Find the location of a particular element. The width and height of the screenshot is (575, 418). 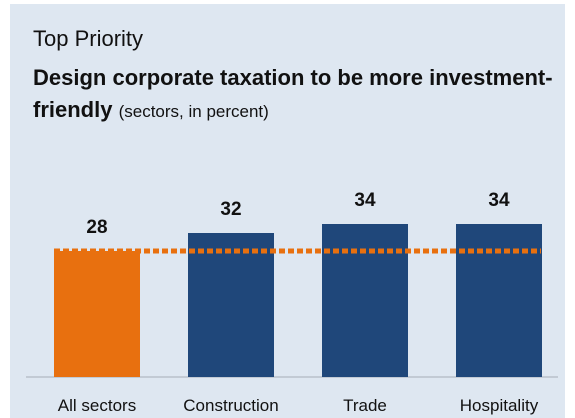

data-label-0: 28 is located at coordinates (96, 227).